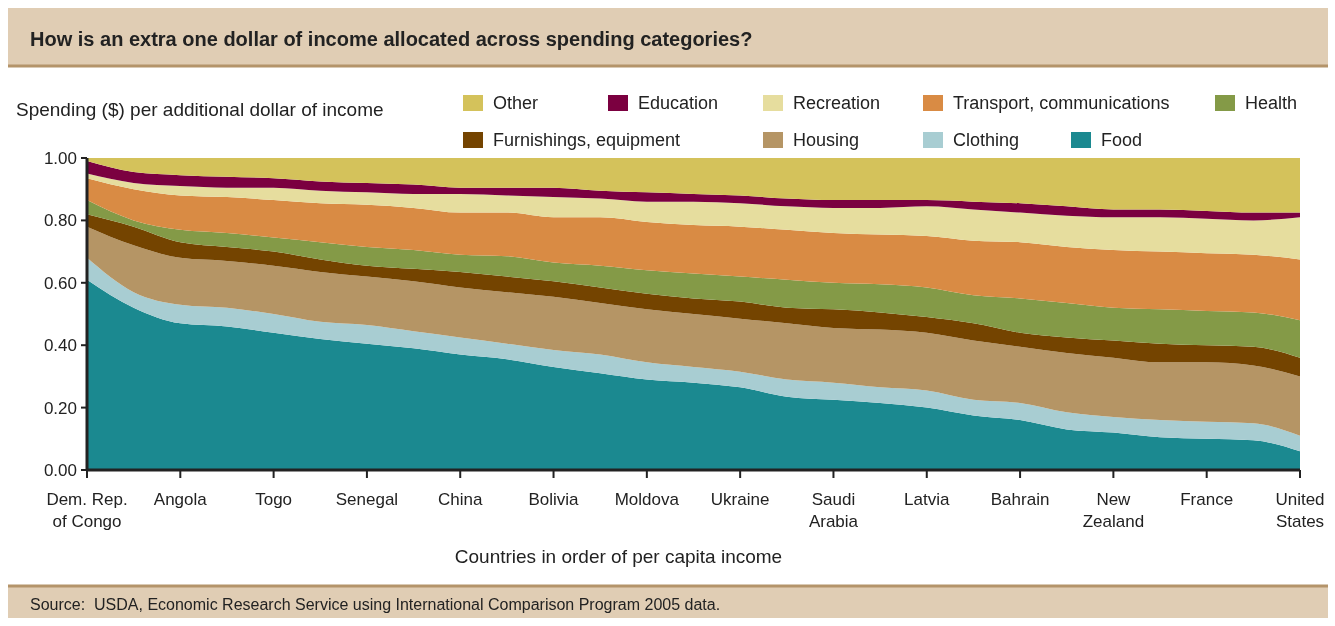 The height and width of the screenshot is (626, 1335). Describe the element at coordinates (1061, 103) in the screenshot. I see `legend-label: Transport, communications` at that location.